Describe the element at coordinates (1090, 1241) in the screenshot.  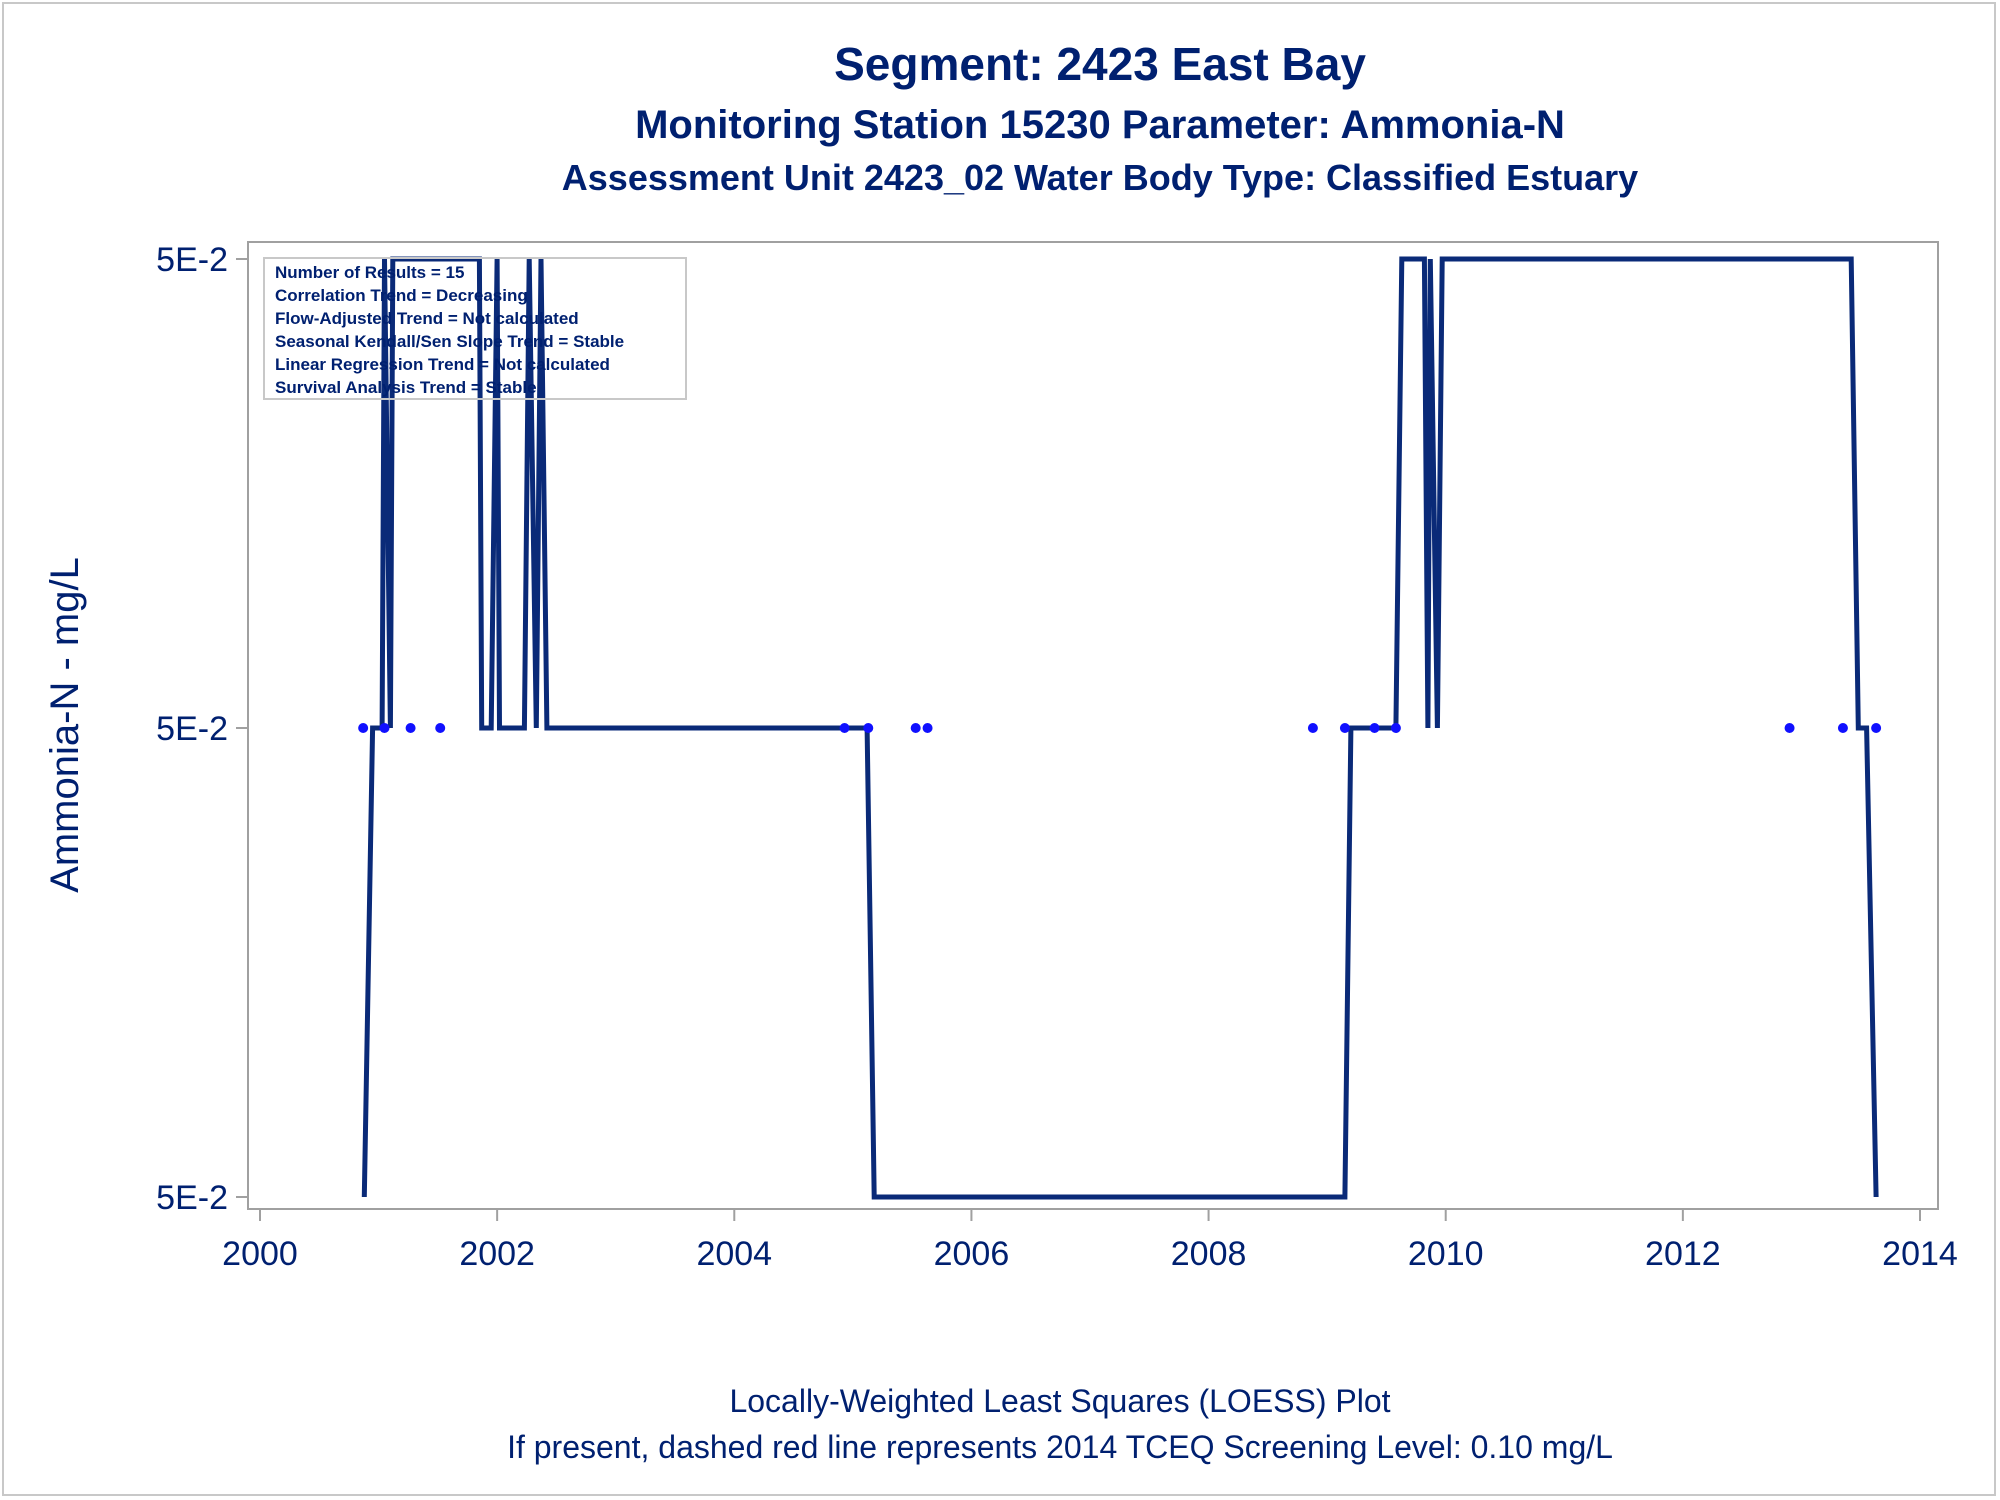
I see `x-axis: 2000 2002 2004 2006 2008 2010 2012 2014` at that location.